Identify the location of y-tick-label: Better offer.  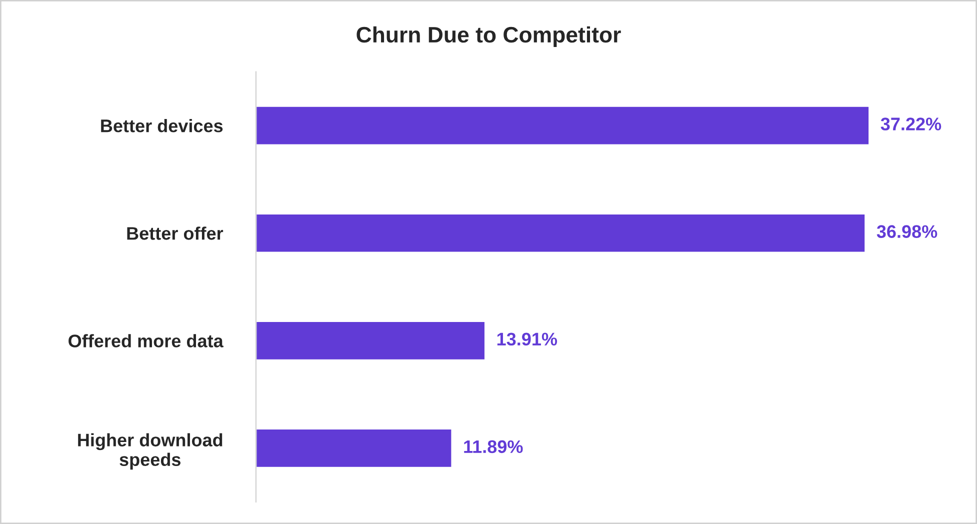
(175, 233).